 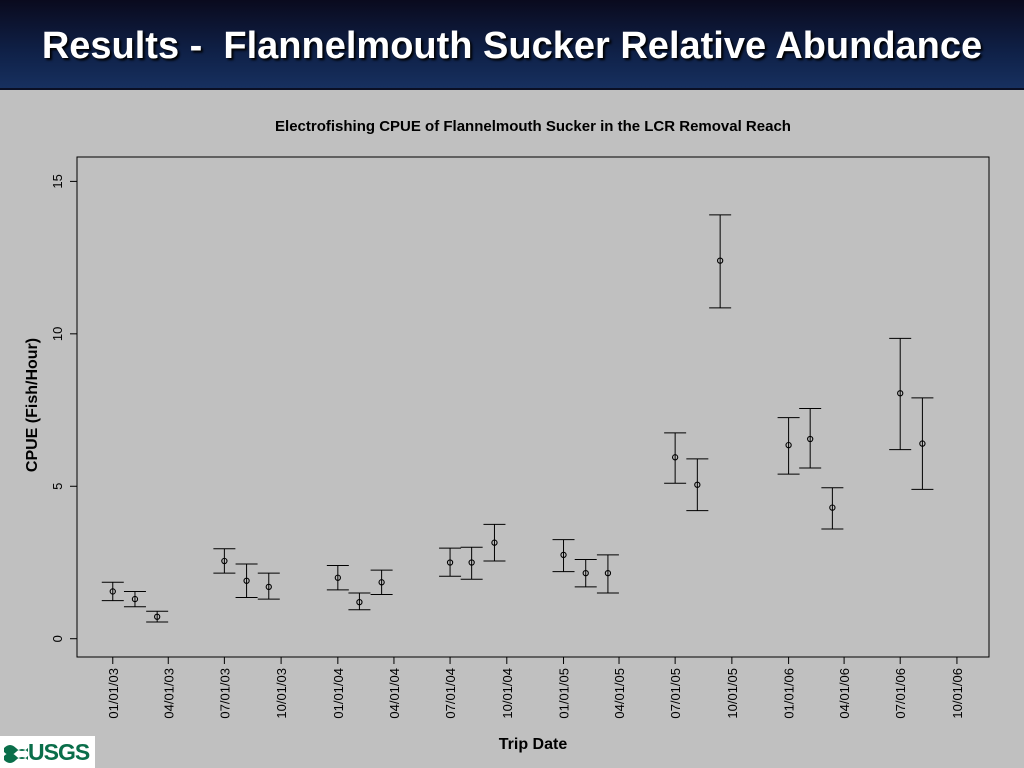 I want to click on x-tick-label: 04/01/06, so click(x=844, y=693).